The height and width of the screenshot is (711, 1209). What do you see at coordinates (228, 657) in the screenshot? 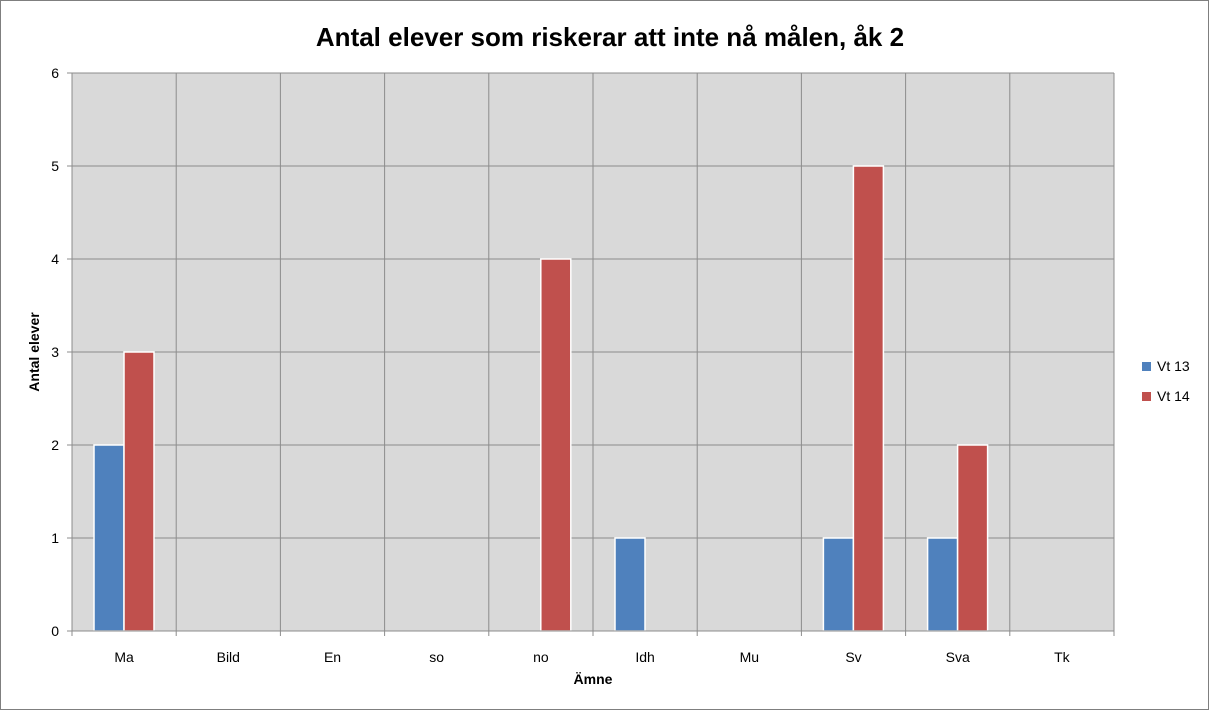
I see `x-tick-label: Bild` at bounding box center [228, 657].